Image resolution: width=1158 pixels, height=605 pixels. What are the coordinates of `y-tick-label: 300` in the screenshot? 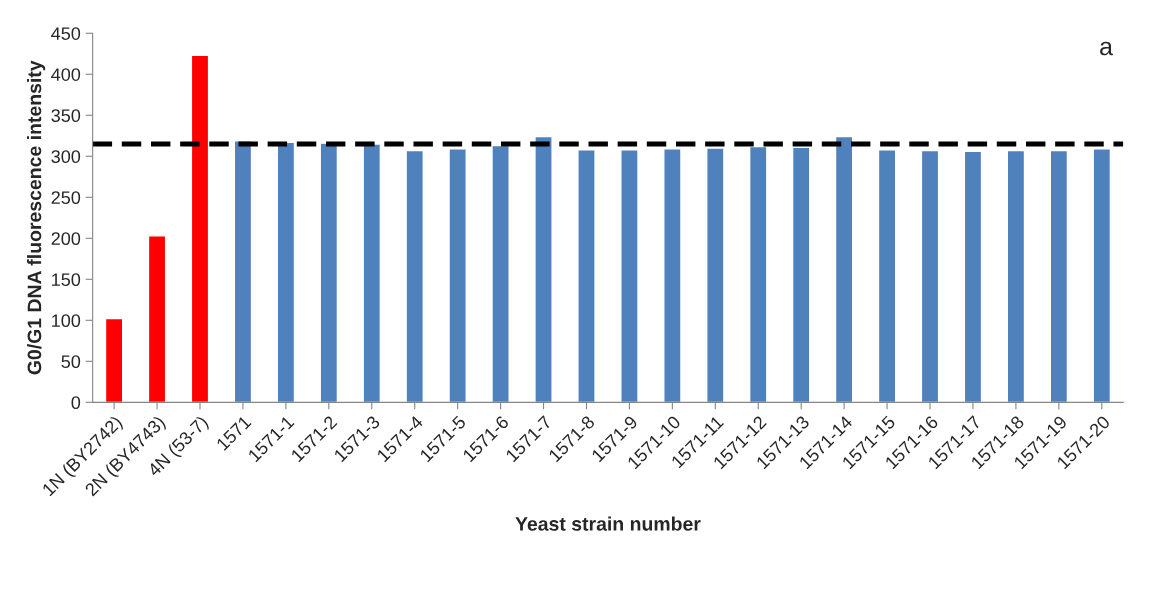 It's located at (66, 157).